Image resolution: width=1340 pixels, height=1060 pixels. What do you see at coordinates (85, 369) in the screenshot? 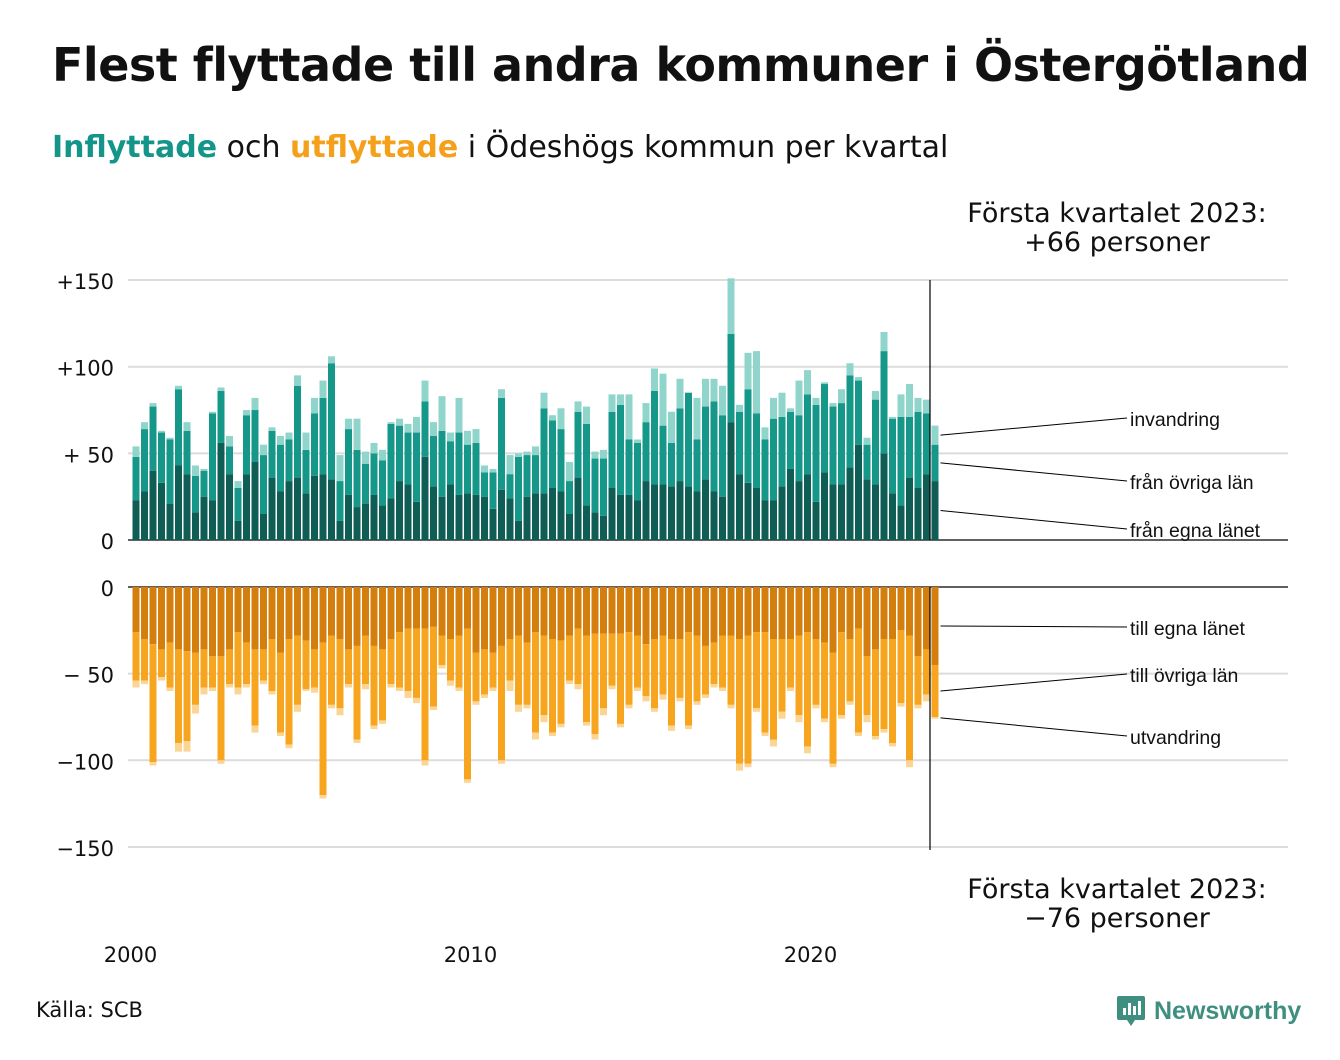
I see `y-tick-label-inflow: +100` at bounding box center [85, 369].